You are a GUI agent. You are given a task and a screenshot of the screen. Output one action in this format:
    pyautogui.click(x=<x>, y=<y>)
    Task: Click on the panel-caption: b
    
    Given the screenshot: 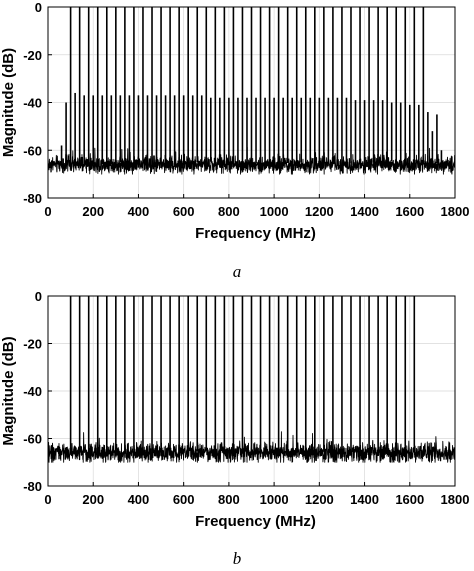 What is the action you would take?
    pyautogui.click(x=237, y=558)
    